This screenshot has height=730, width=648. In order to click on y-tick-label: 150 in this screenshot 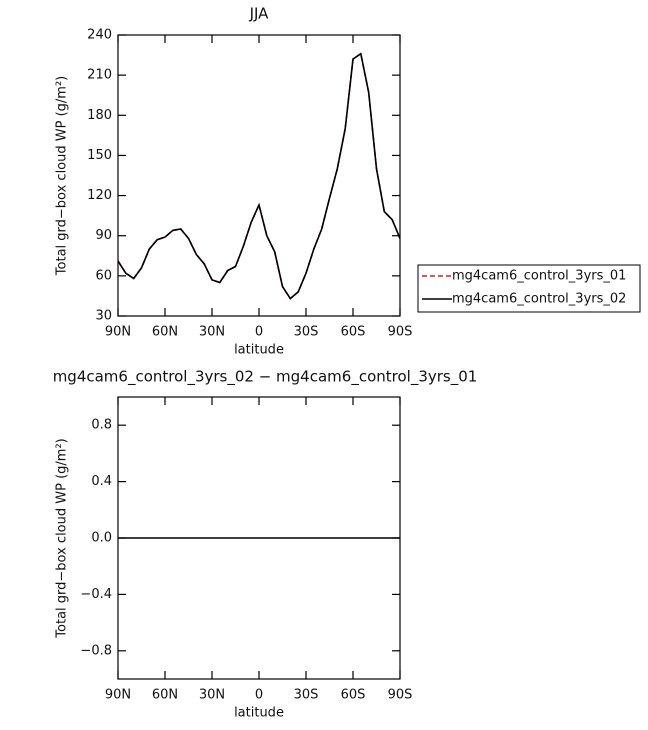, I will do `click(99, 155)`.